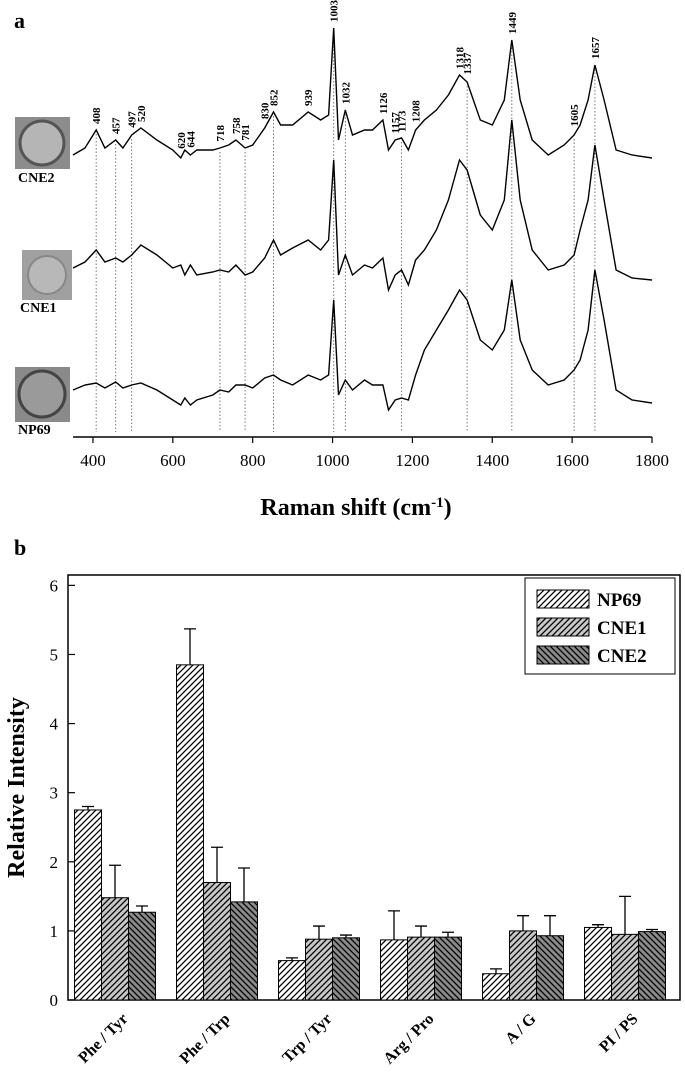  Describe the element at coordinates (34, 430) in the screenshot. I see `sample-label: NP69` at that location.